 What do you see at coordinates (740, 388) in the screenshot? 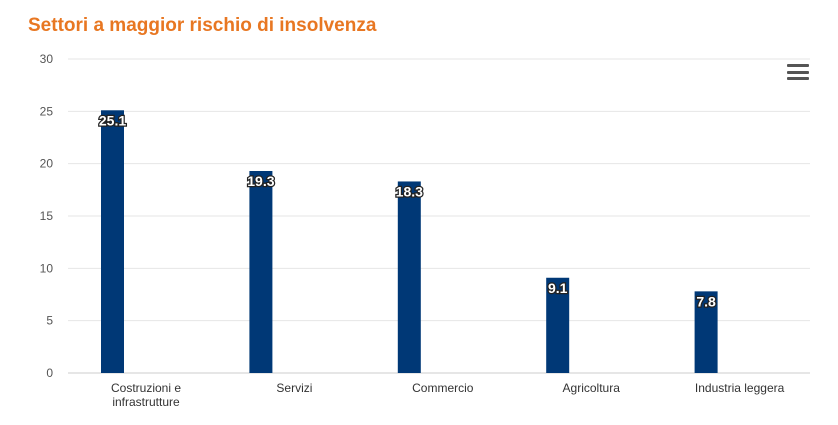
I see `x-tick-label: Industria leggera` at bounding box center [740, 388].